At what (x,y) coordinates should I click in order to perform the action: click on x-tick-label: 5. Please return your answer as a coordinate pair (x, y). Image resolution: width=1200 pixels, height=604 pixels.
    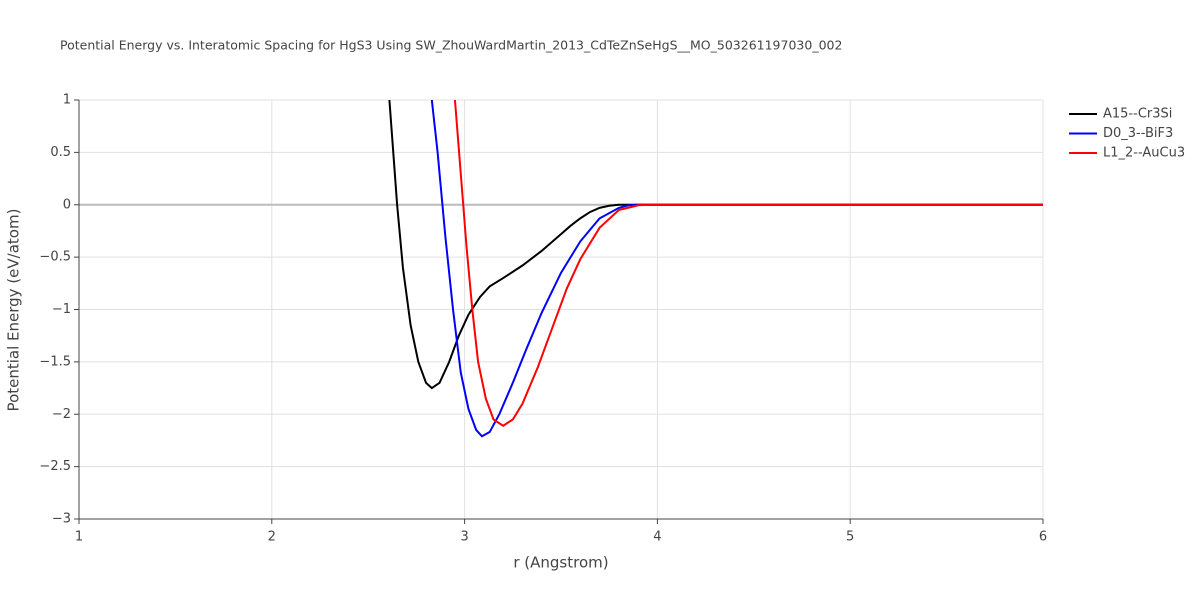
    Looking at the image, I should click on (850, 537).